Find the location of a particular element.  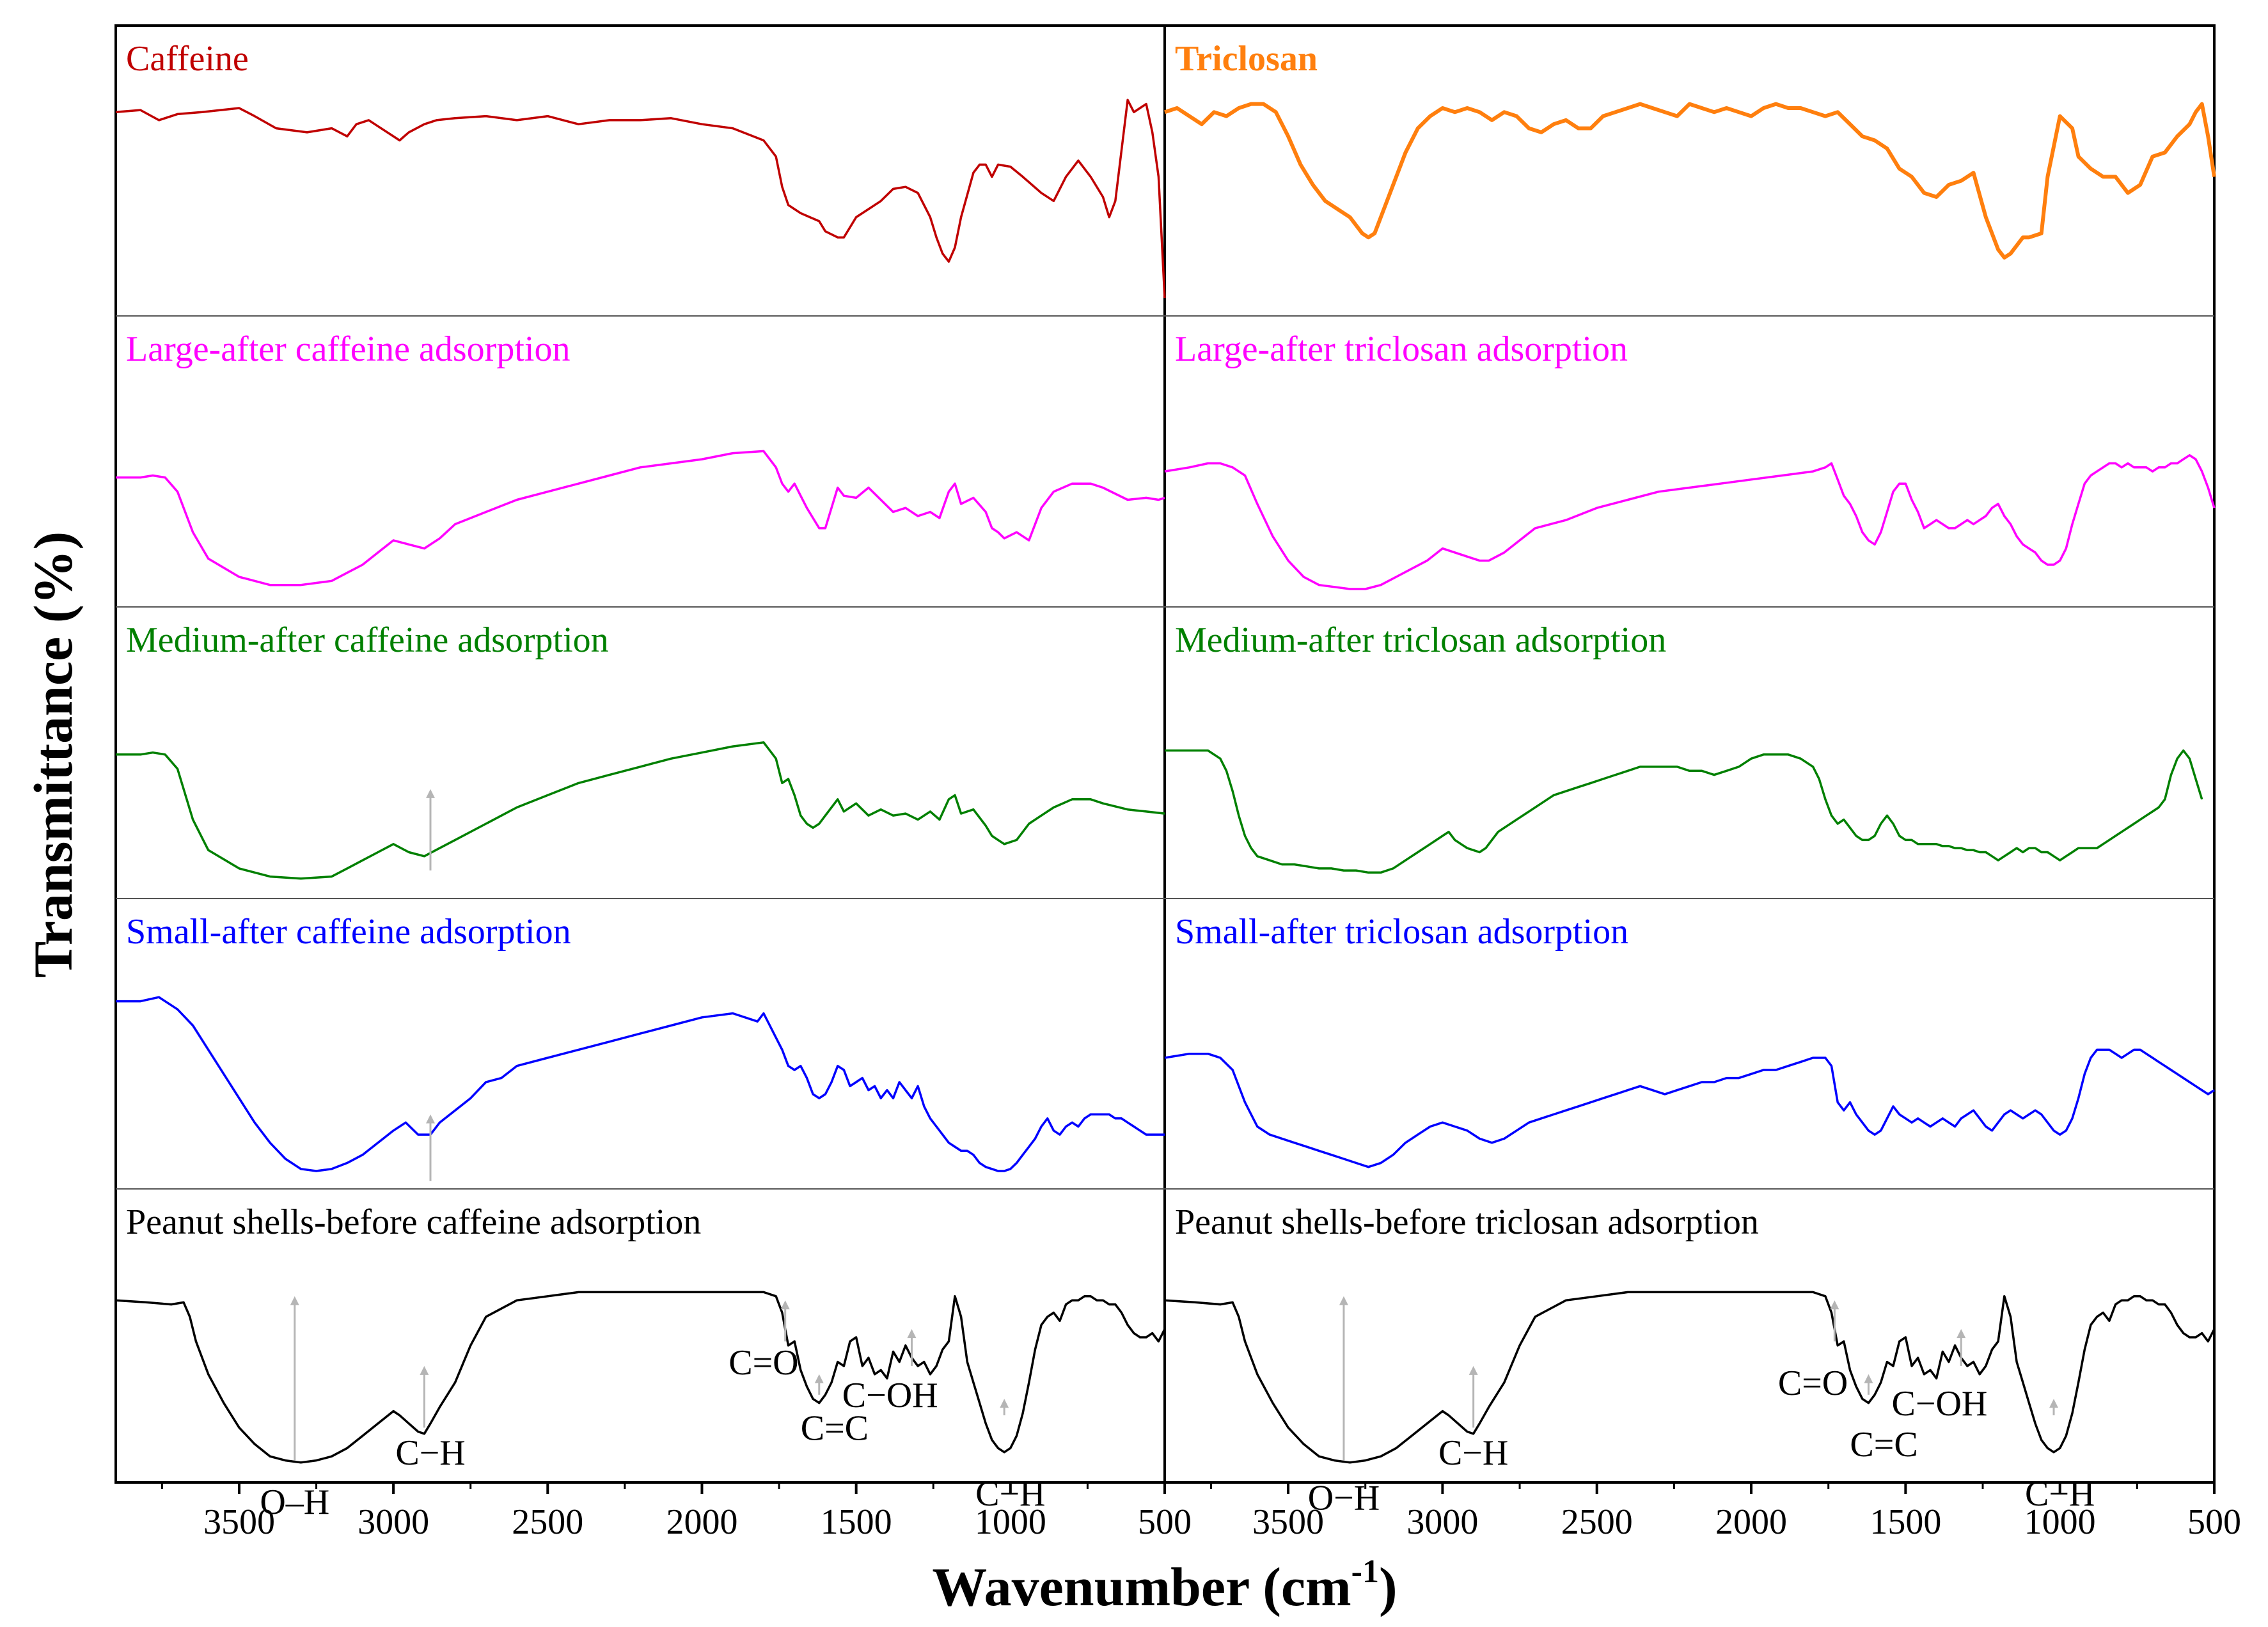

panel-title-triclosan: Triclosan is located at coordinates (1246, 59).